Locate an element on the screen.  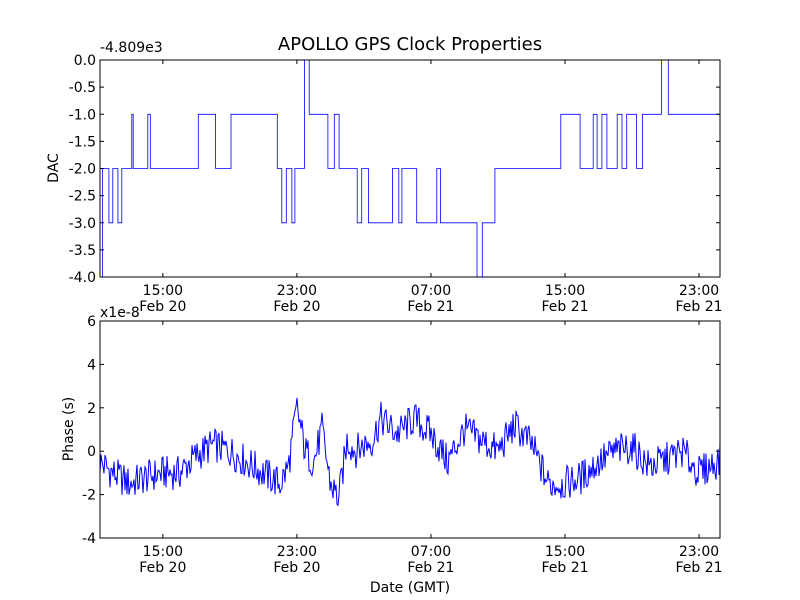
phase-offset-text: x1e-8 is located at coordinates (120, 313).